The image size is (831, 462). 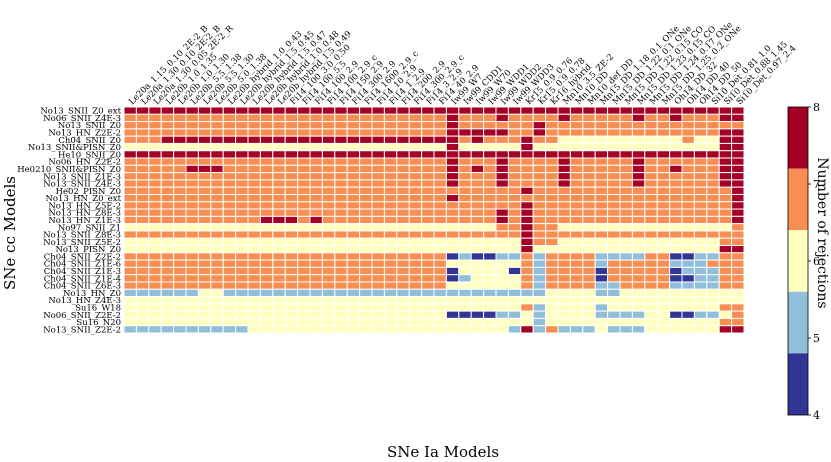 I want to click on colorbar-tick-label: 6, so click(x=816, y=261).